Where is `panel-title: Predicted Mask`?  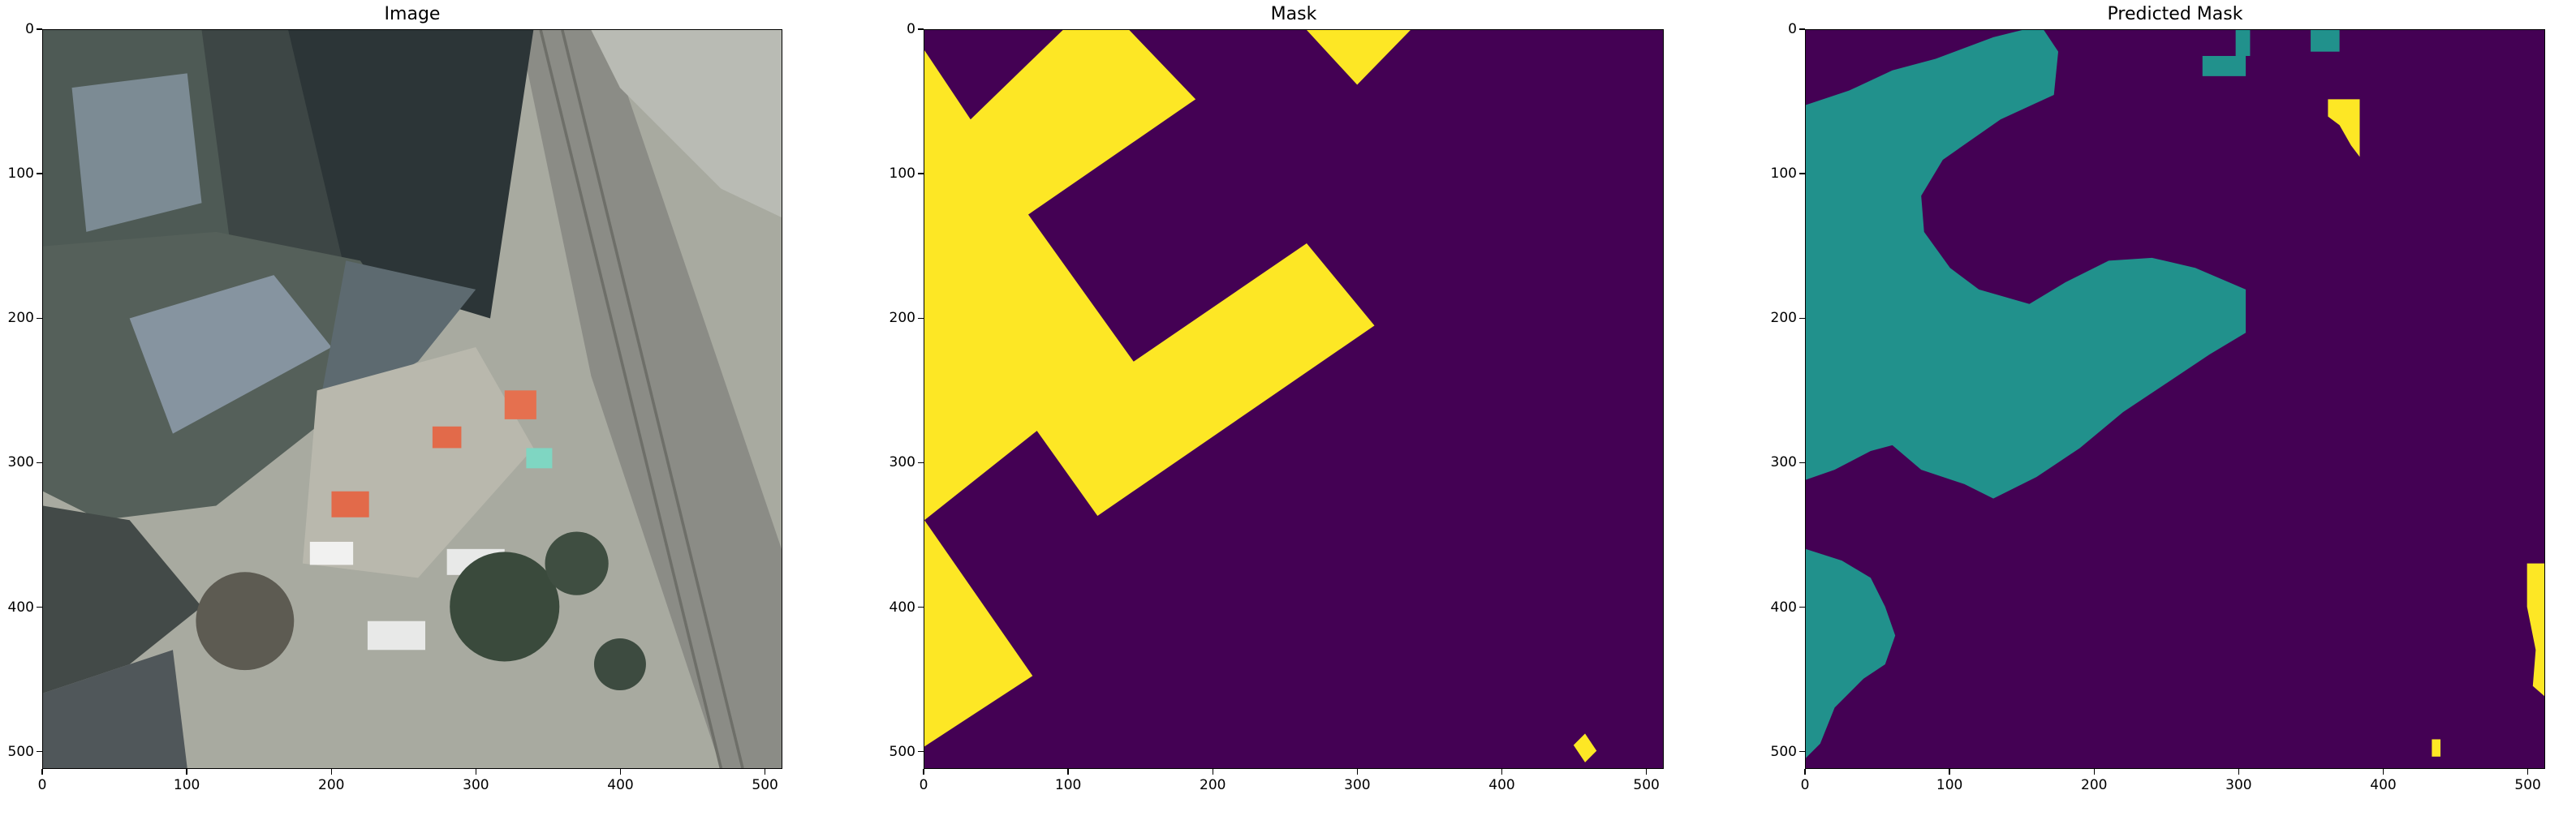 panel-title: Predicted Mask is located at coordinates (2175, 14).